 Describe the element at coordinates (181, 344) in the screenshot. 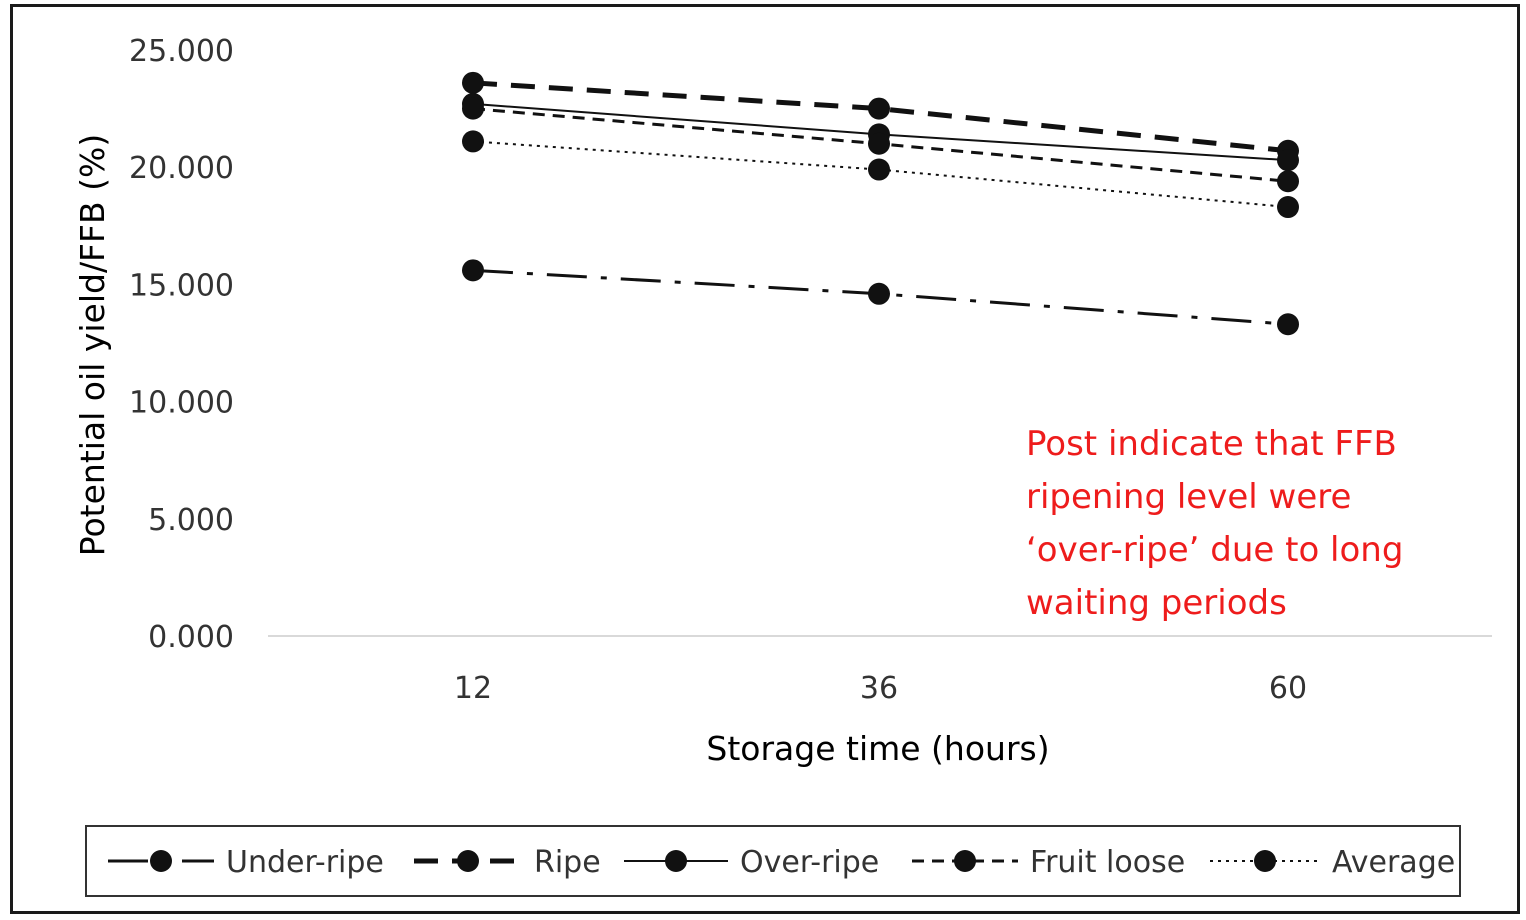

I see `y-tick-labels: 0.000 5.000 10.000 15.000 20.000 25.000` at that location.